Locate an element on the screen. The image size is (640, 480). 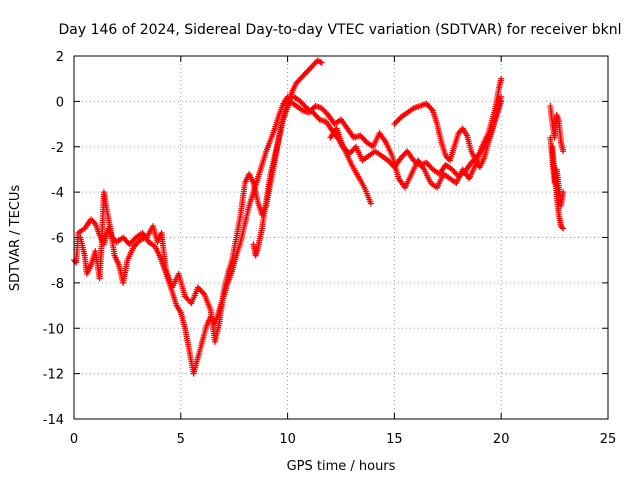
y-tick-label: -10 is located at coordinates (53, 329).